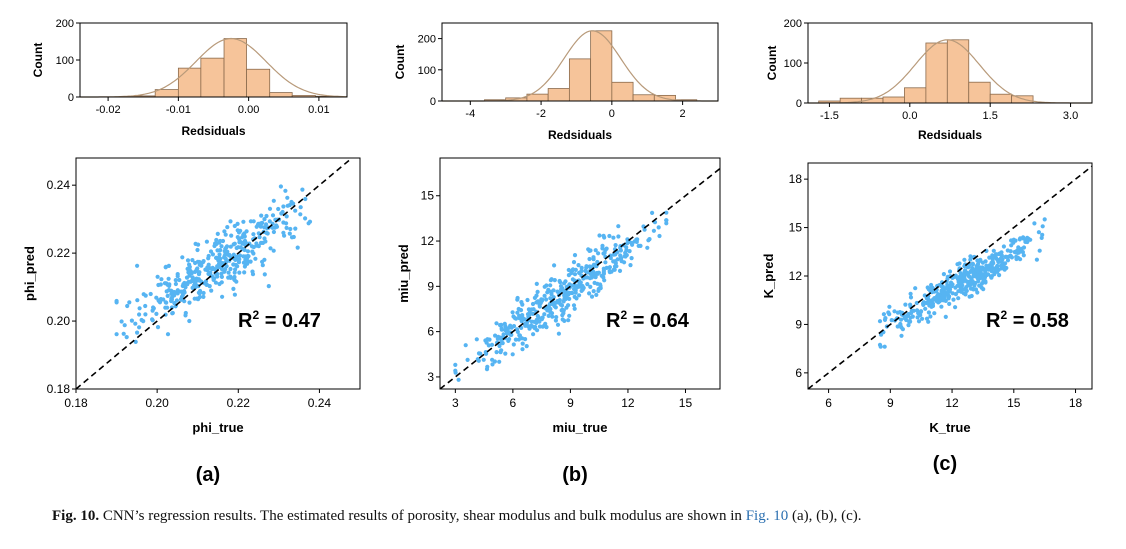 The height and width of the screenshot is (549, 1126). What do you see at coordinates (59, 321) in the screenshot?
I see `scatter-y-tick-label: 0.20` at bounding box center [59, 321].